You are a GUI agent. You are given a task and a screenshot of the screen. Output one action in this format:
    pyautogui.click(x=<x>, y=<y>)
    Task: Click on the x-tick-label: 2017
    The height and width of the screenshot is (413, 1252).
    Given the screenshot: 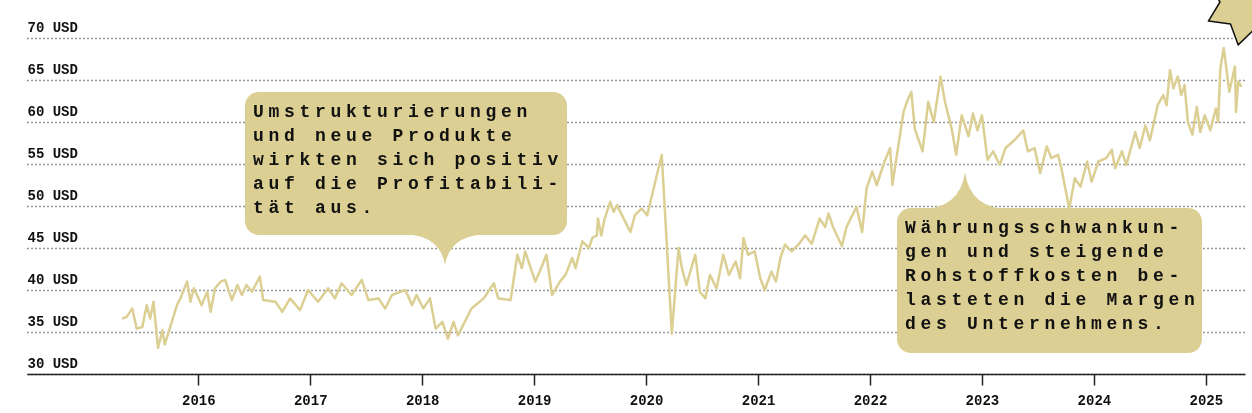 What is the action you would take?
    pyautogui.click(x=310, y=400)
    